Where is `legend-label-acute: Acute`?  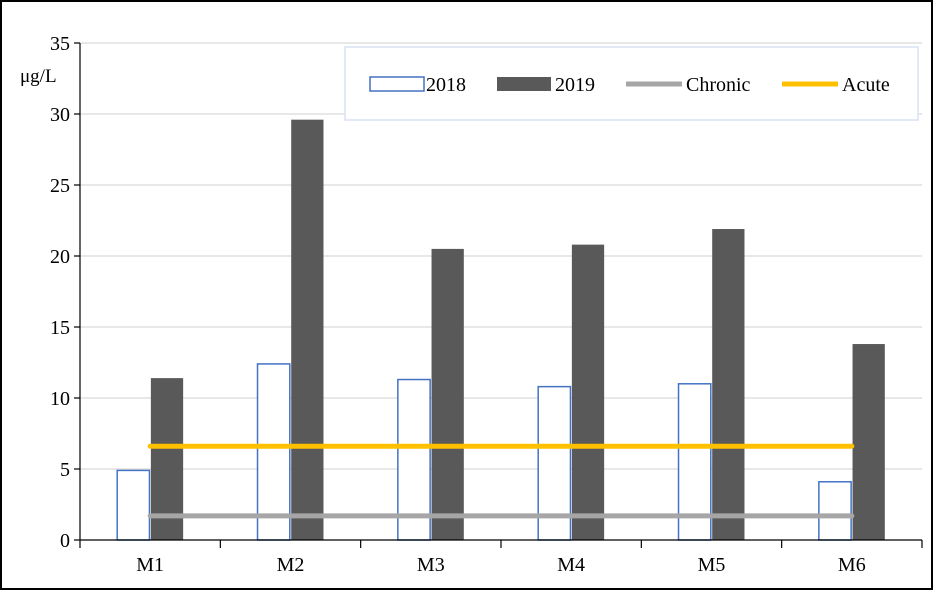 legend-label-acute: Acute is located at coordinates (866, 85).